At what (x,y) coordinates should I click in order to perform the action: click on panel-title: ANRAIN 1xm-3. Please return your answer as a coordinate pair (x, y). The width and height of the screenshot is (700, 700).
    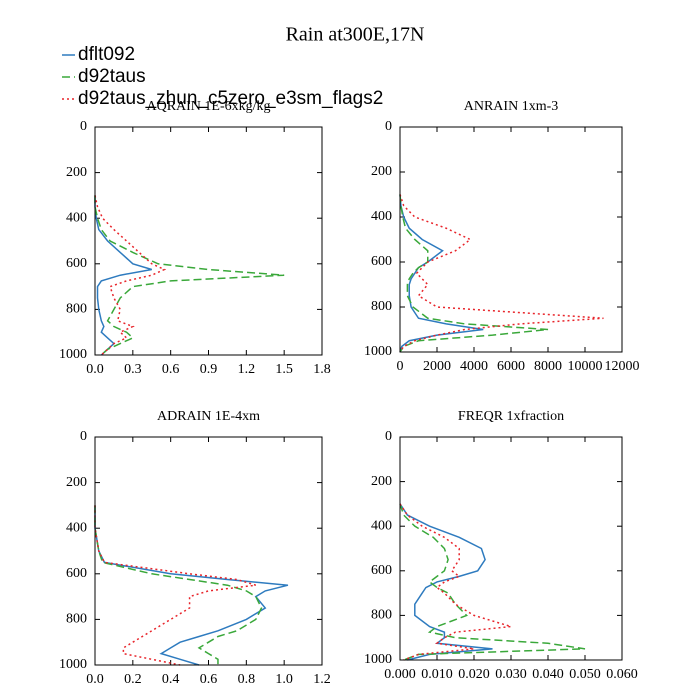
    Looking at the image, I should click on (511, 106).